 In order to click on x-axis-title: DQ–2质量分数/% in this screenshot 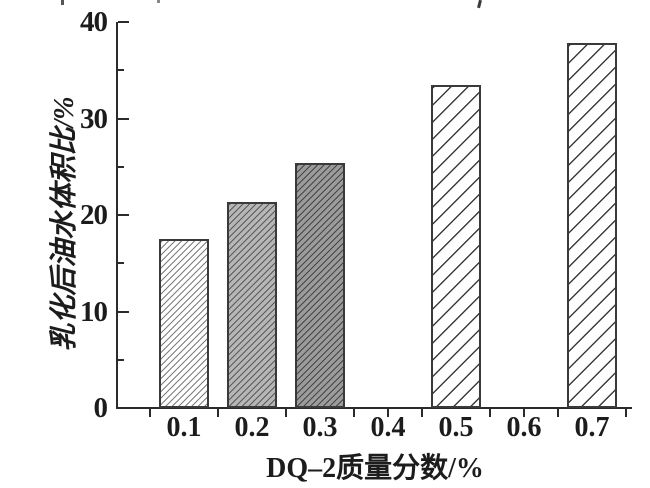, I will do `click(375, 468)`.